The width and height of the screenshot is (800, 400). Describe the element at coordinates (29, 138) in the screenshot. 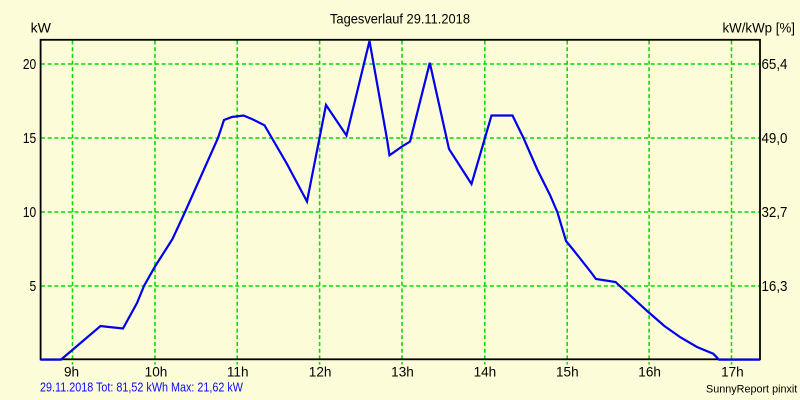

I see `svg-text: 15` at that location.